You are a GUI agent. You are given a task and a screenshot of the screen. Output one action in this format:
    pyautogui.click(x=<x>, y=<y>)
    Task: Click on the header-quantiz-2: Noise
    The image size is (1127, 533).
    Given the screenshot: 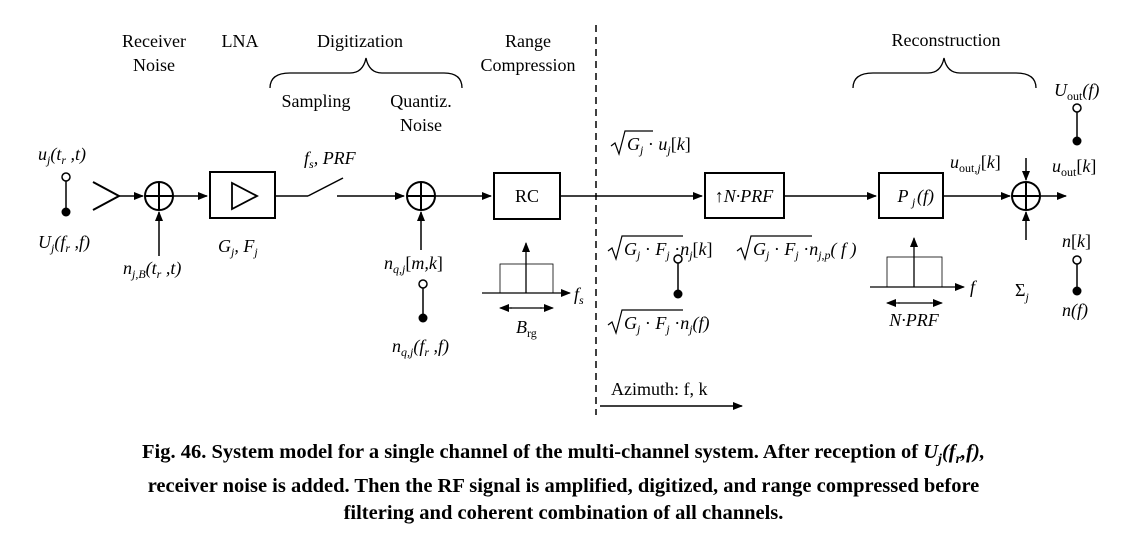 What is the action you would take?
    pyautogui.click(x=421, y=125)
    